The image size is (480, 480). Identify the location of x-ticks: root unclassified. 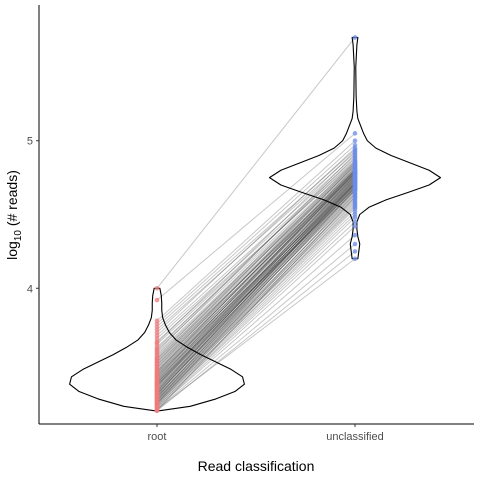
(266, 433).